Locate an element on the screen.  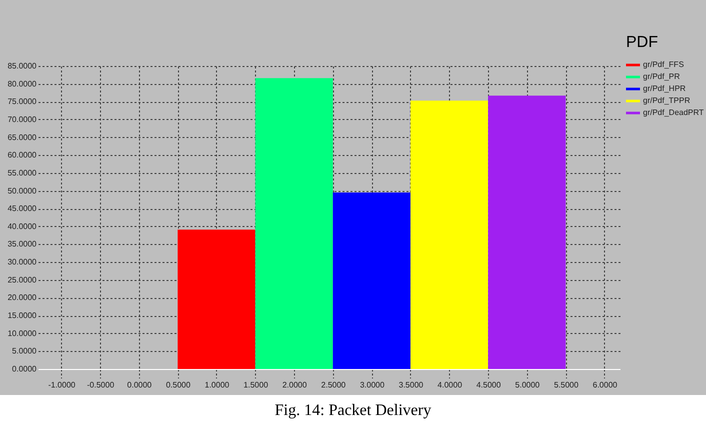
y-tick-label: 55.0000 is located at coordinates (23, 173).